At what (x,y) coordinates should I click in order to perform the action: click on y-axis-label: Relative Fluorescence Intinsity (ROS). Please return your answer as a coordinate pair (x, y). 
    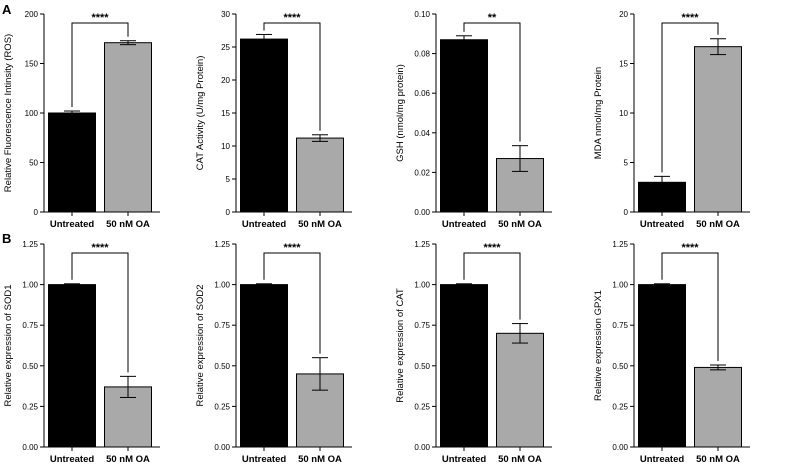
    Looking at the image, I should click on (8, 113).